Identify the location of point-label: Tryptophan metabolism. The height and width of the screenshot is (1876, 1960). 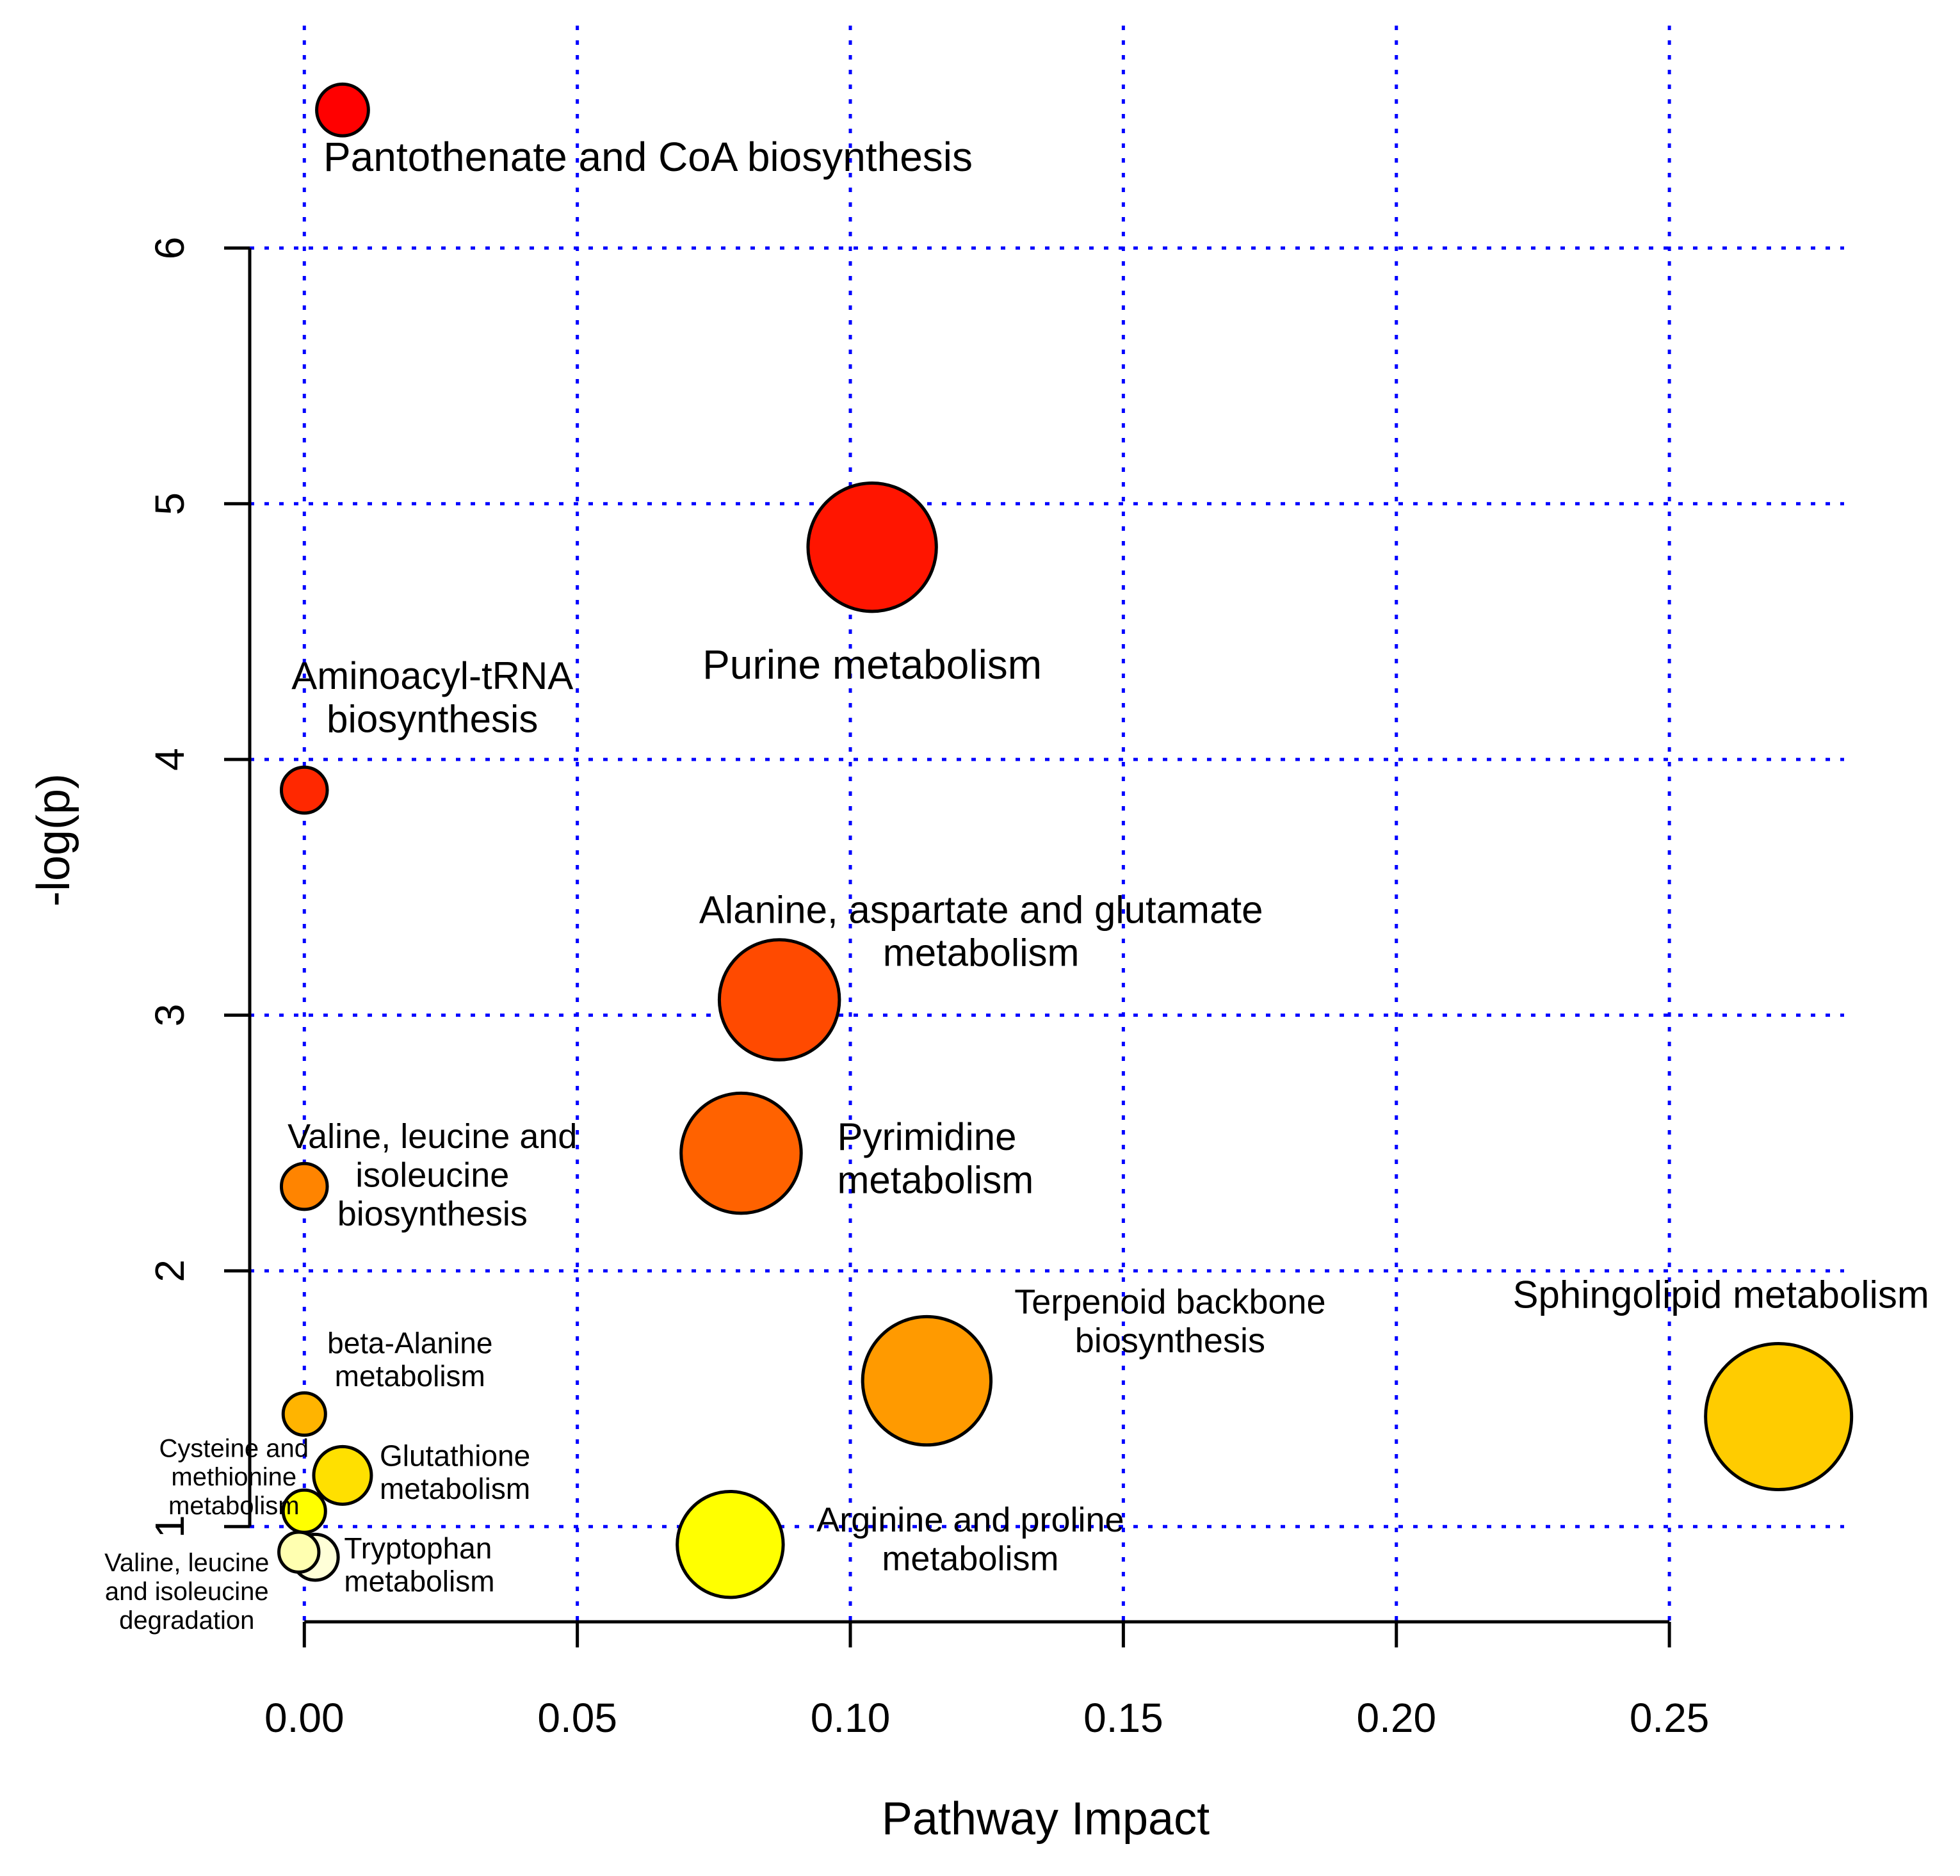
(419, 1565).